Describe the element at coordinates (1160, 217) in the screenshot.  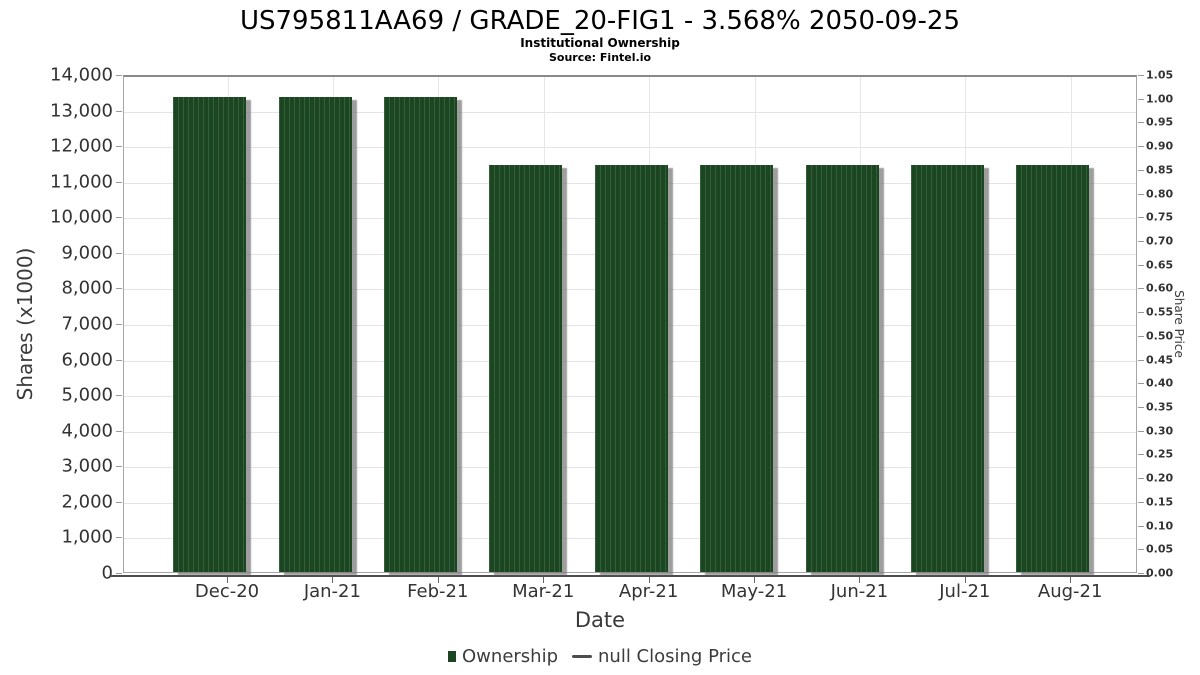
I see `right-axis-tick-label: 0.75` at that location.